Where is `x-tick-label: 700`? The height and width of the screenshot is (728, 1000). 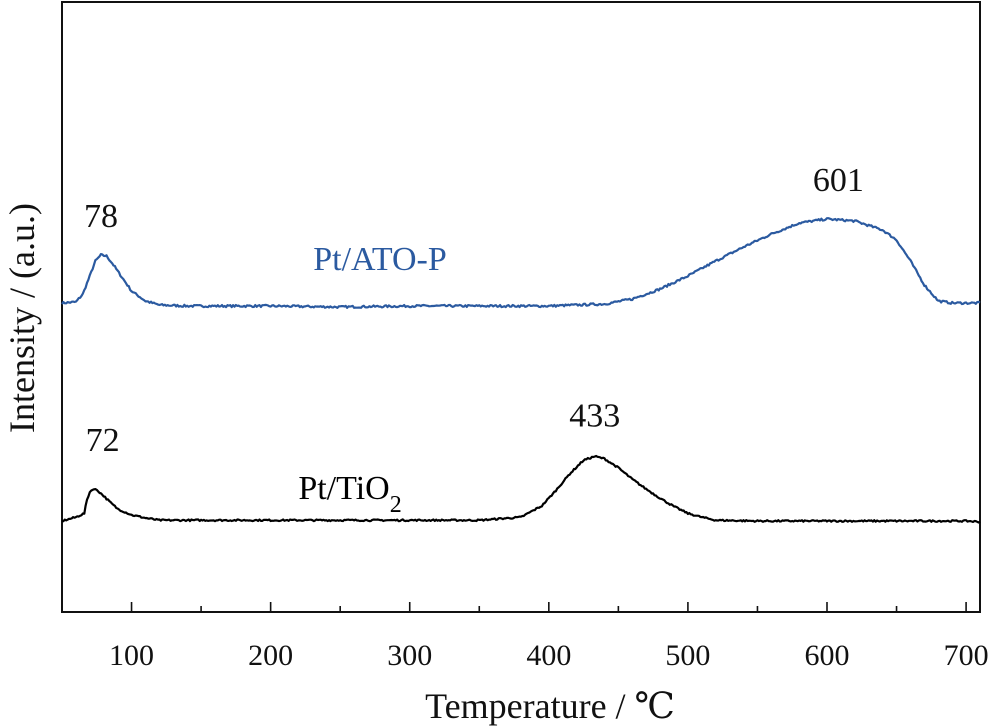
x-tick-label: 700 is located at coordinates (966, 655).